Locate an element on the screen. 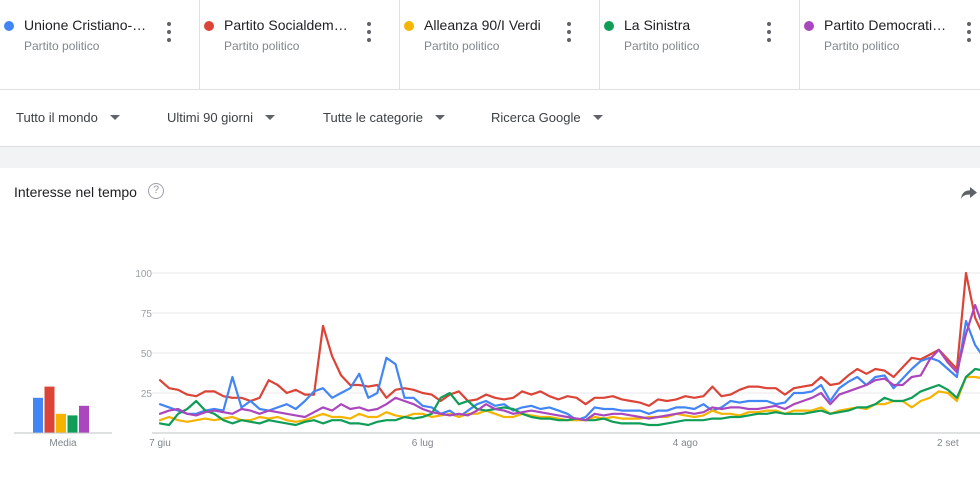 The height and width of the screenshot is (492, 980). y-tick-label: 75 is located at coordinates (147, 314).